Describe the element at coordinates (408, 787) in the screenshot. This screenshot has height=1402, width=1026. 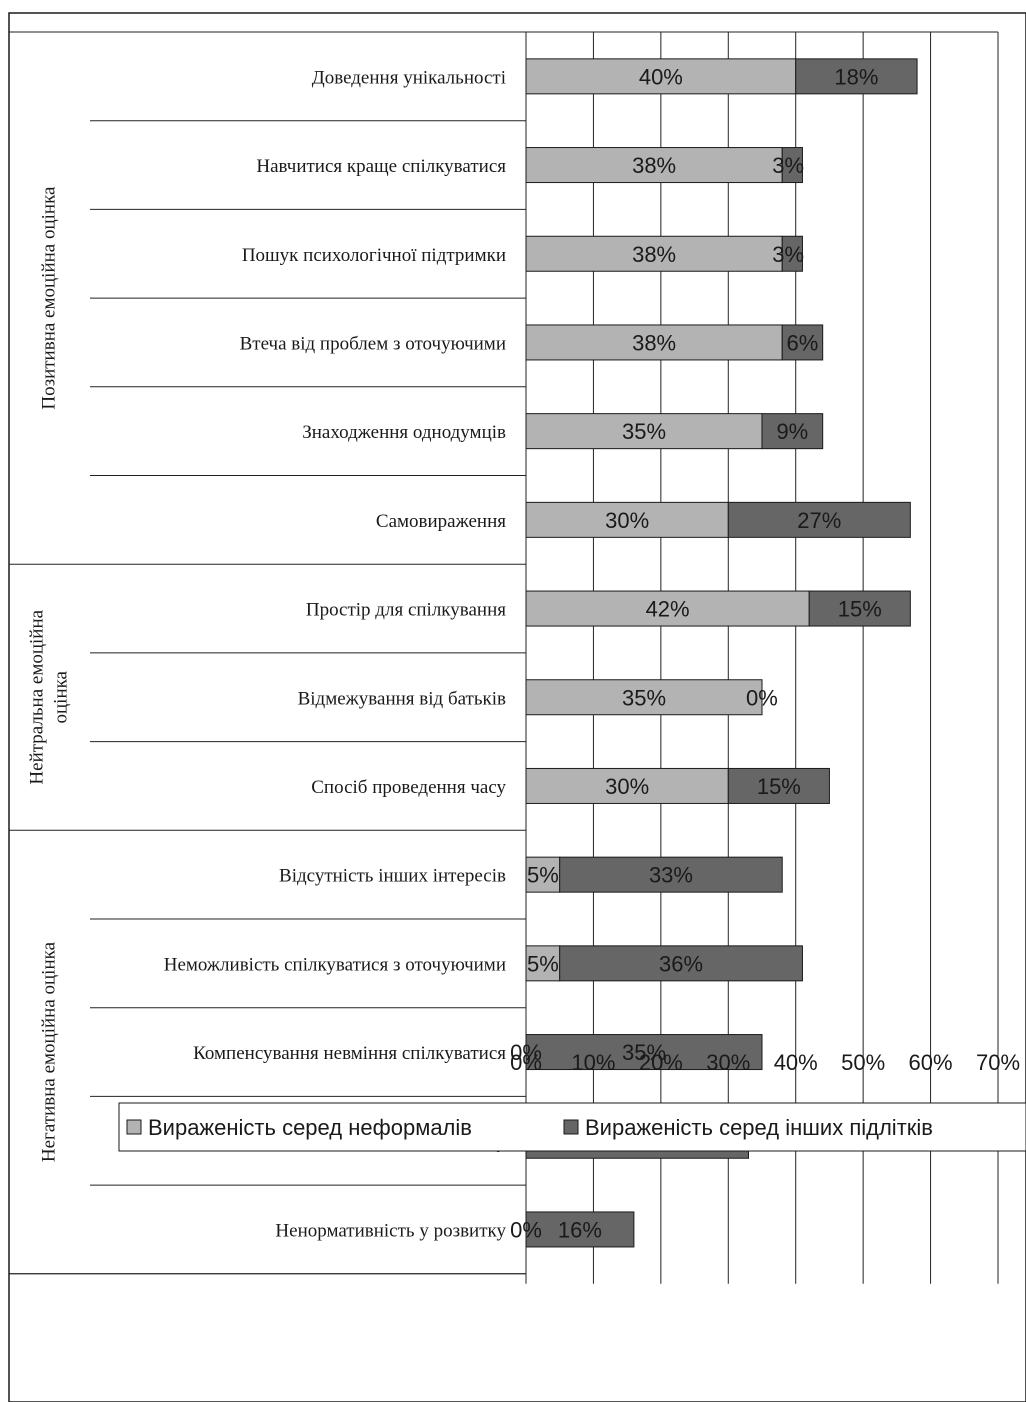
I see `category-label: Спосіб проведення часу` at that location.